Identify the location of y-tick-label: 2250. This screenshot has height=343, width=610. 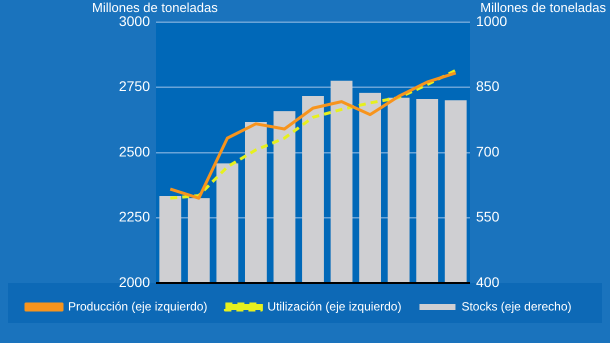
(134, 216).